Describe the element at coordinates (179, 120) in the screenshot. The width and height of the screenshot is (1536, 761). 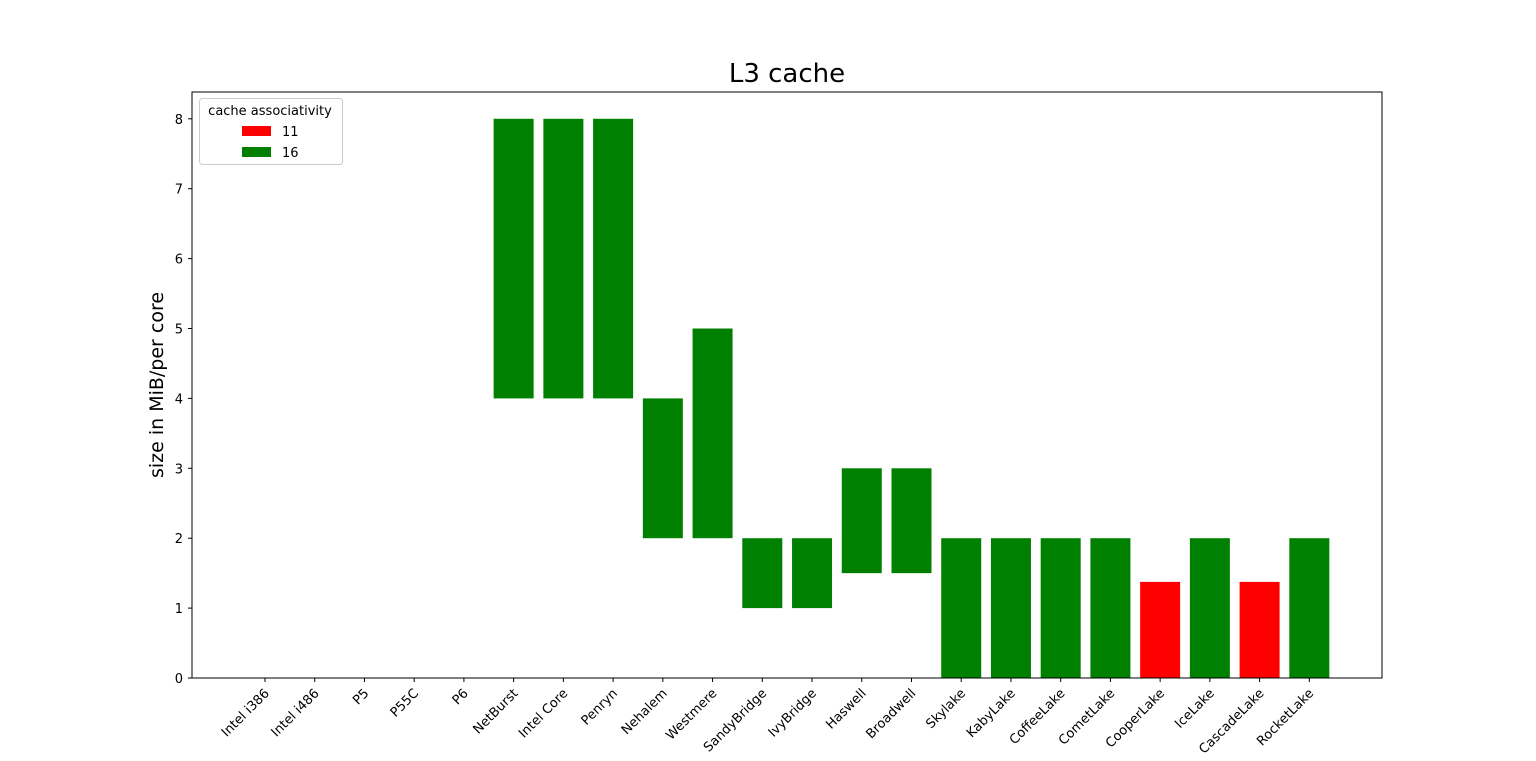
I see `y-tick-label: 8` at that location.